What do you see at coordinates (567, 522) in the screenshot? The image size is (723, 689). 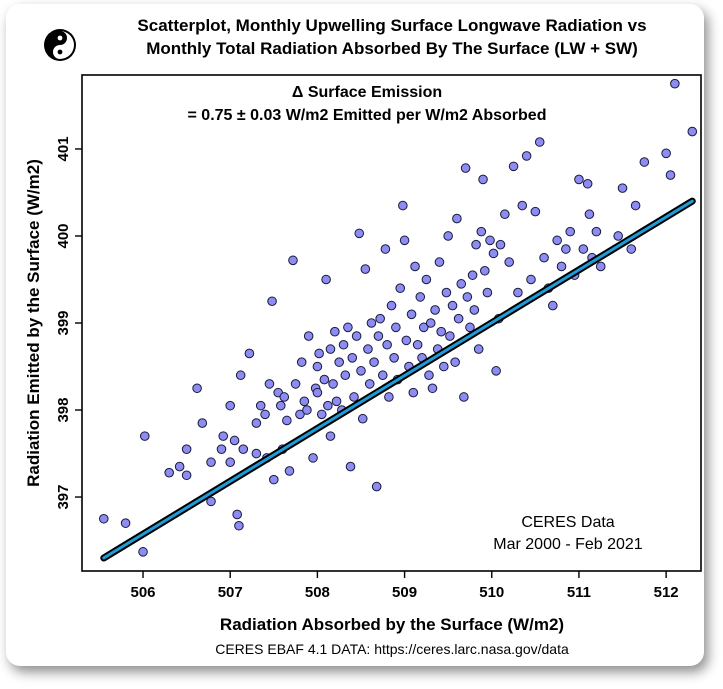 I see `data-note-line-1: CERES Data` at bounding box center [567, 522].